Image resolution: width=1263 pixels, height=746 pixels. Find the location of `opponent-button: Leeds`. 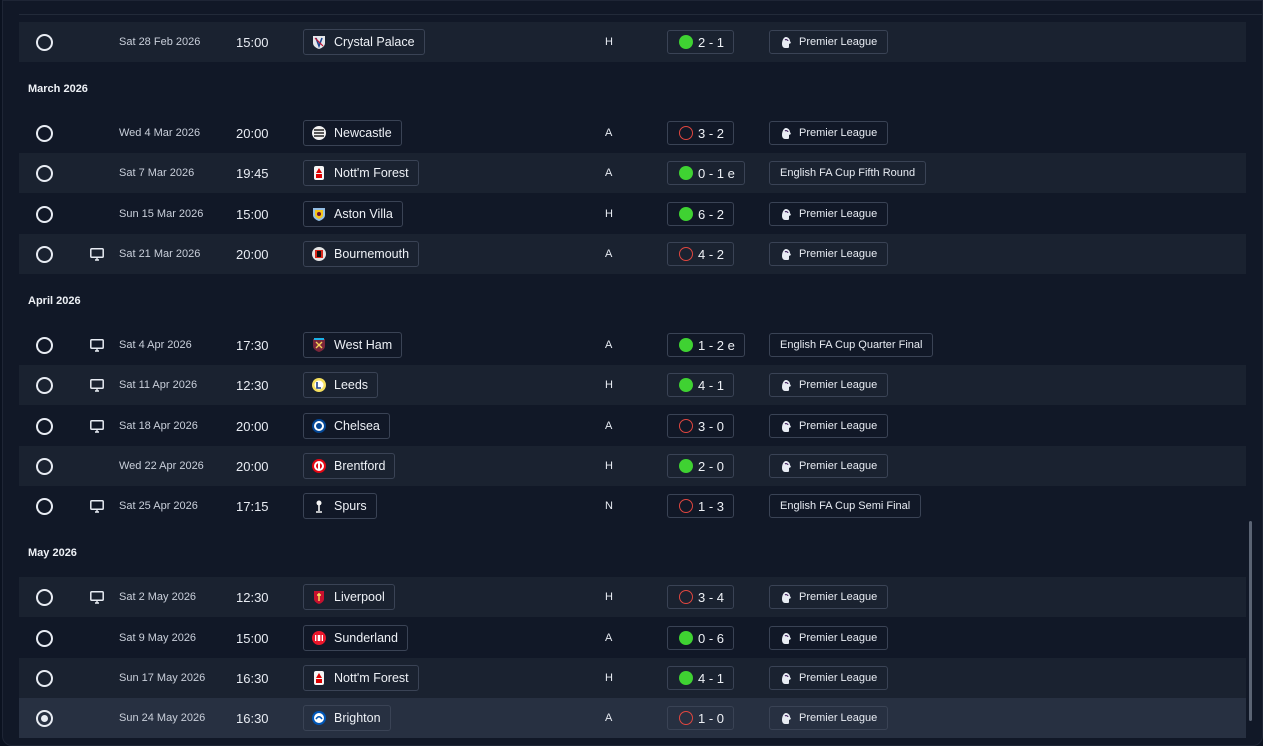

opponent-button: Leeds is located at coordinates (341, 385).